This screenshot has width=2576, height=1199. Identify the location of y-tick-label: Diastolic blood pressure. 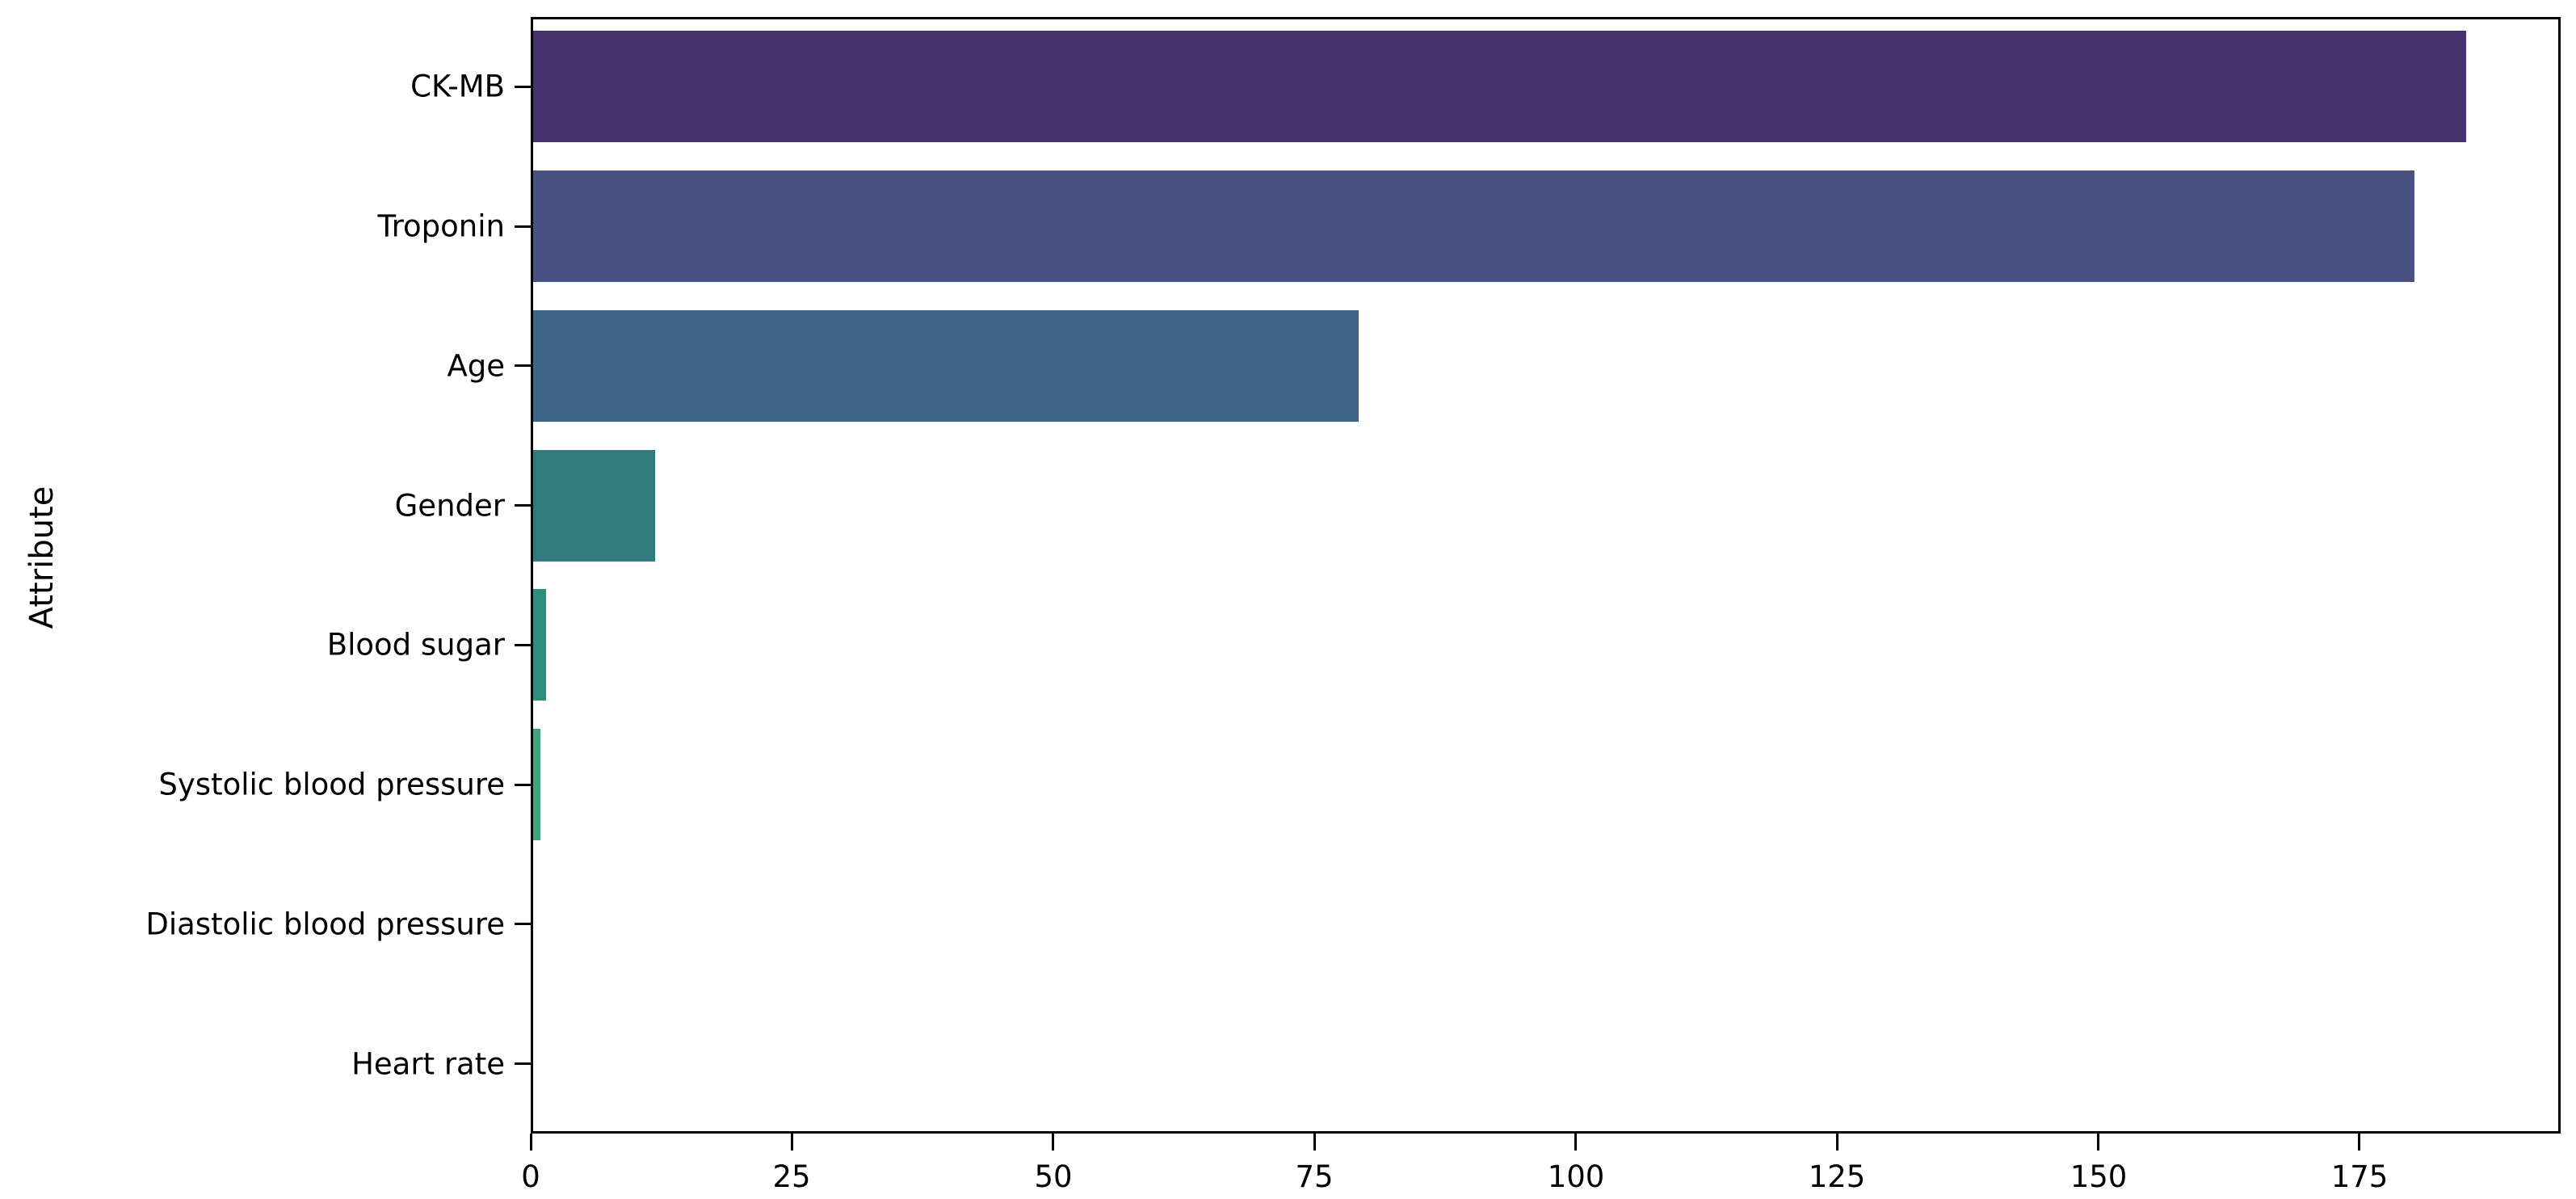
(325, 924).